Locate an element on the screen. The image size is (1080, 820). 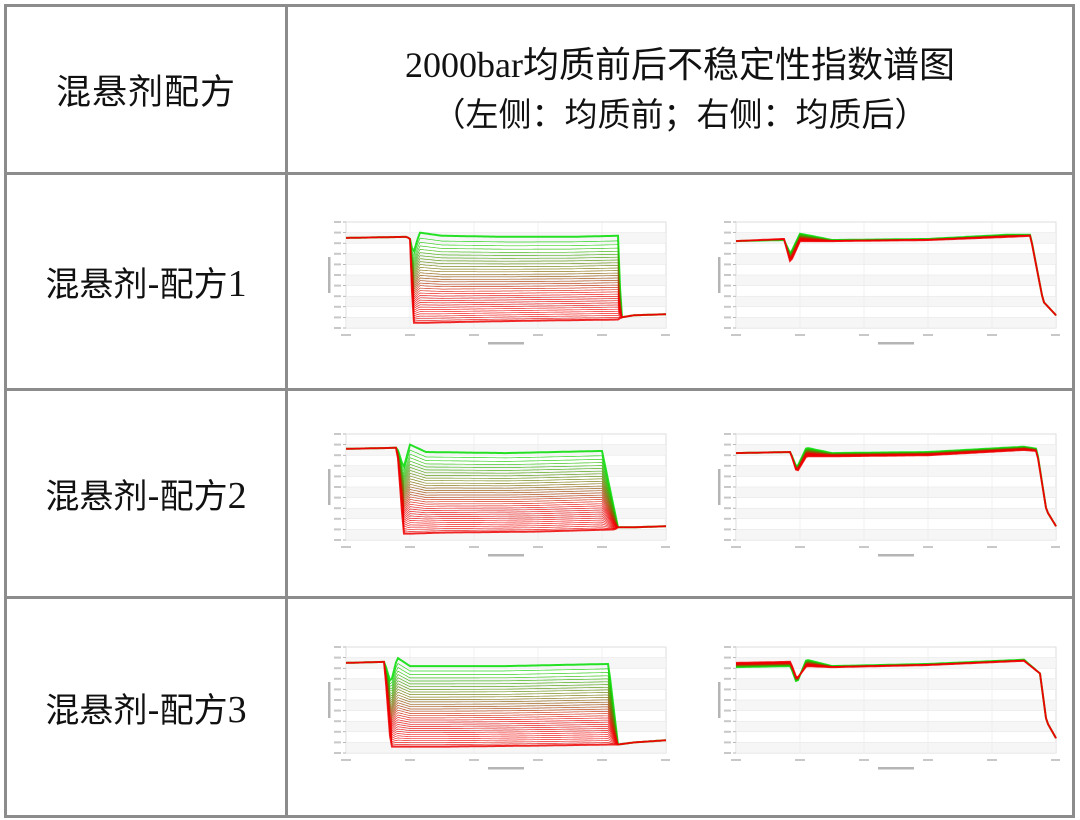
row-label-number: 1 is located at coordinates (237, 284).